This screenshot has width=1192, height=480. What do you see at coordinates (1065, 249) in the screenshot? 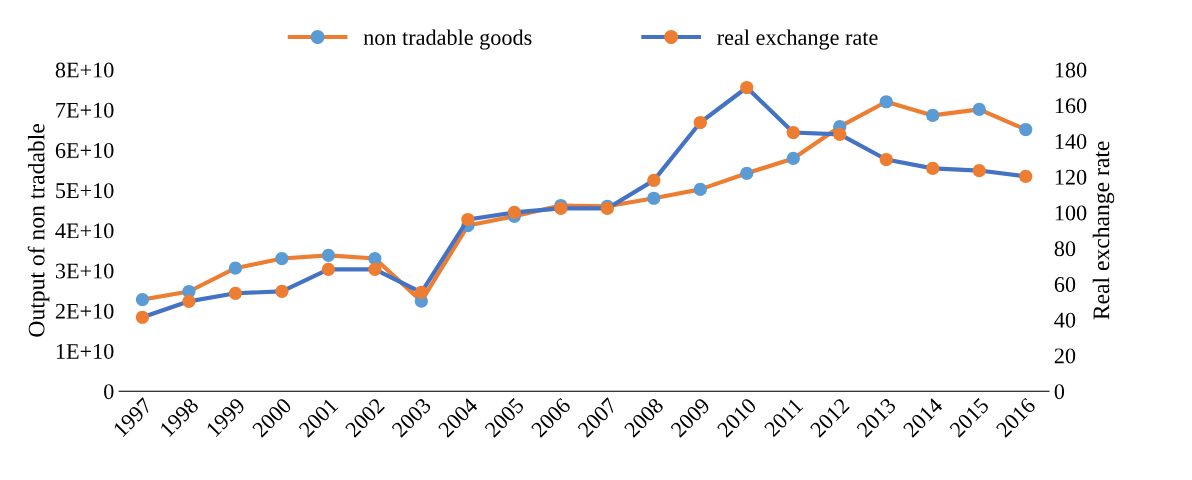
I see `y2-tick-label: 80` at bounding box center [1065, 249].